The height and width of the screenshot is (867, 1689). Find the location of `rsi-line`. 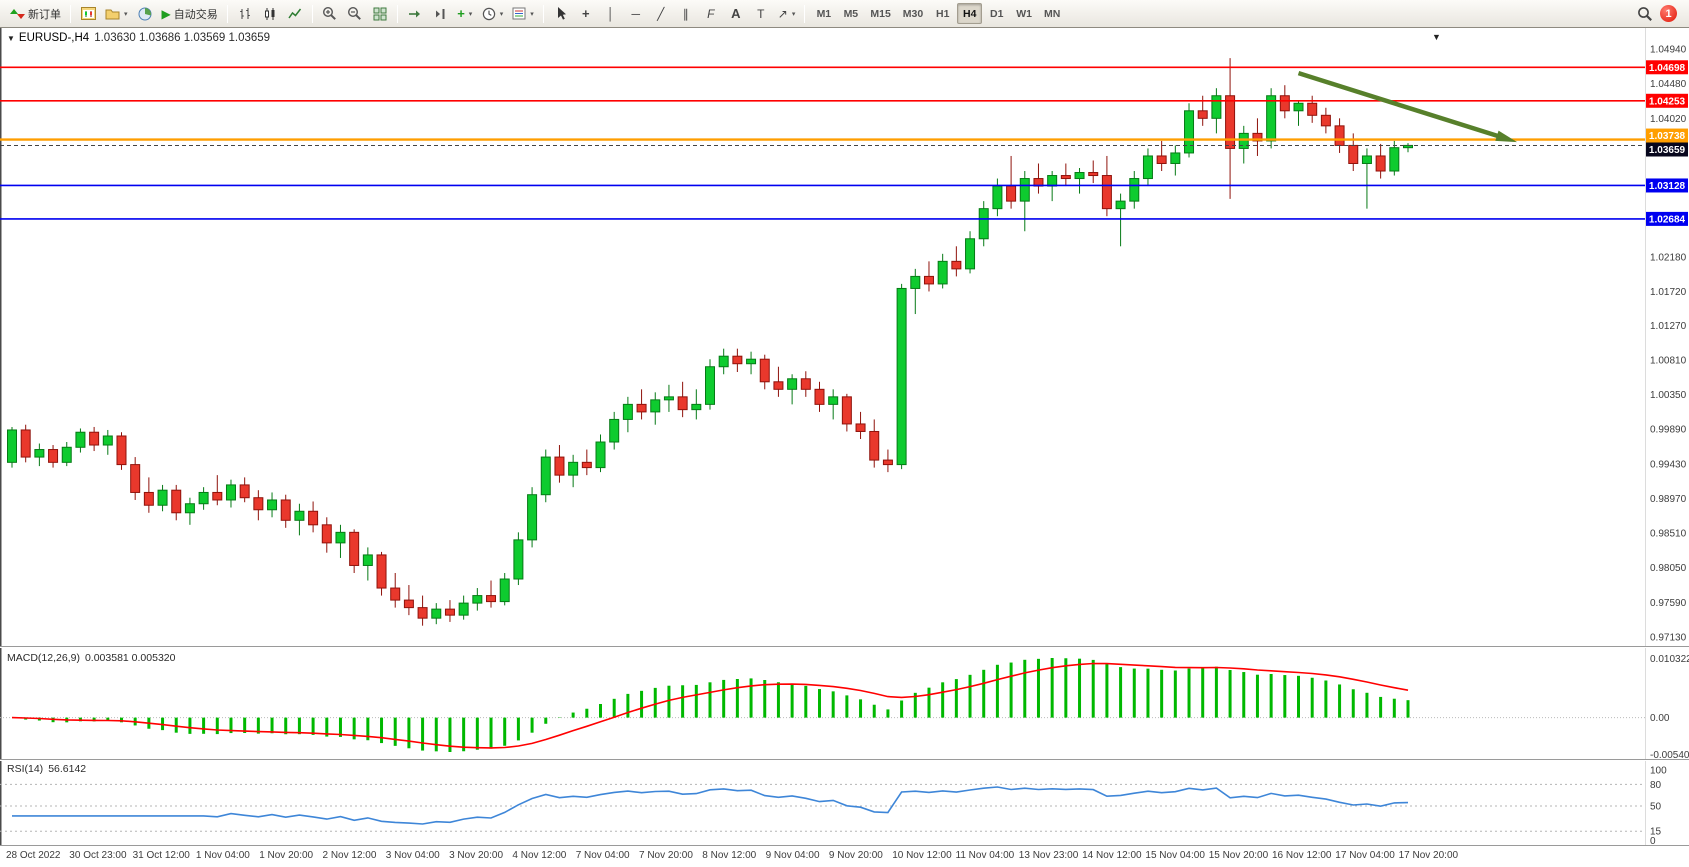

rsi-line is located at coordinates (710, 805).